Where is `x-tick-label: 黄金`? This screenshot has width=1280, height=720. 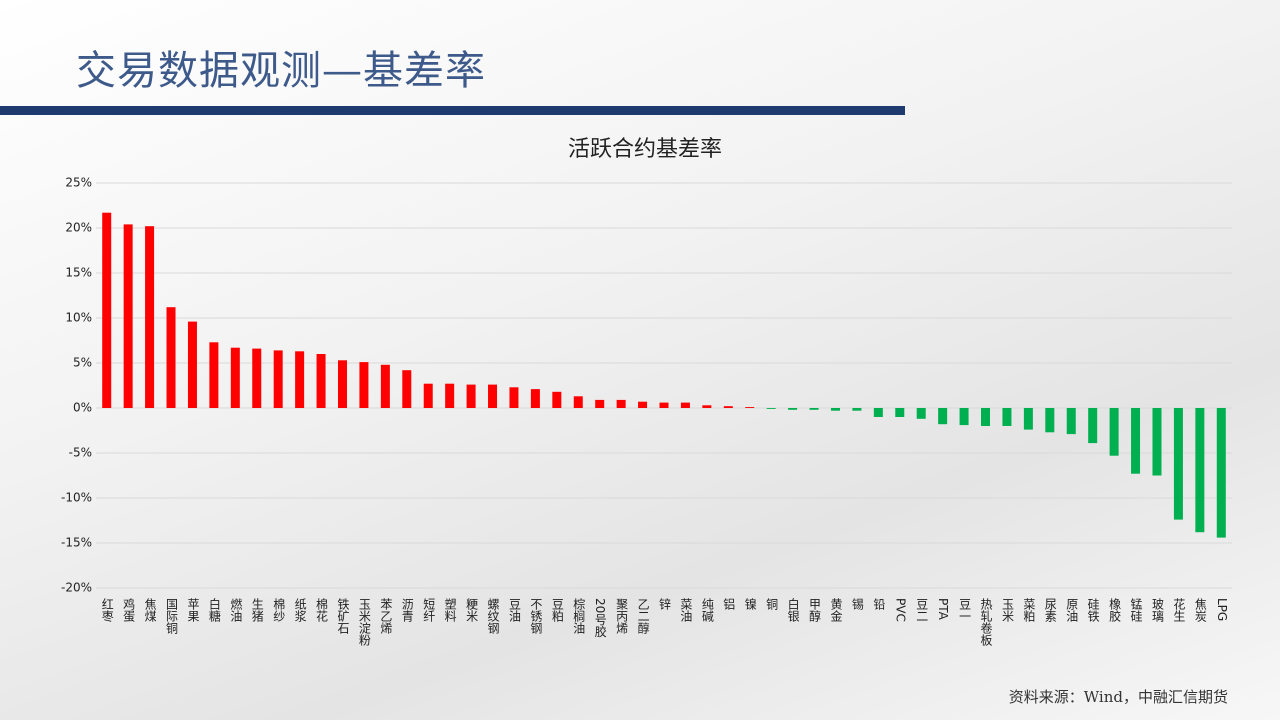 x-tick-label: 黄金 is located at coordinates (836, 610).